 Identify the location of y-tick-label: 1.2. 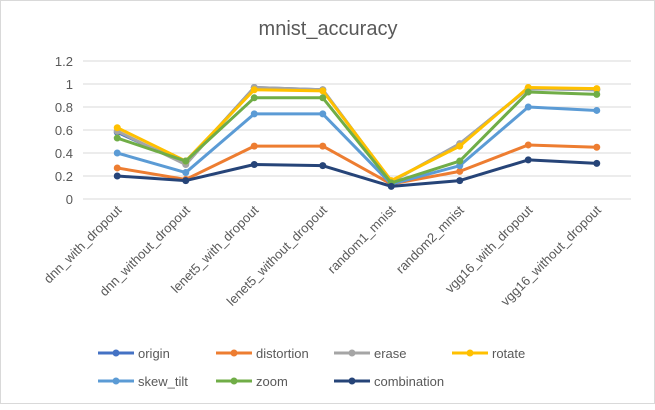
(64, 61).